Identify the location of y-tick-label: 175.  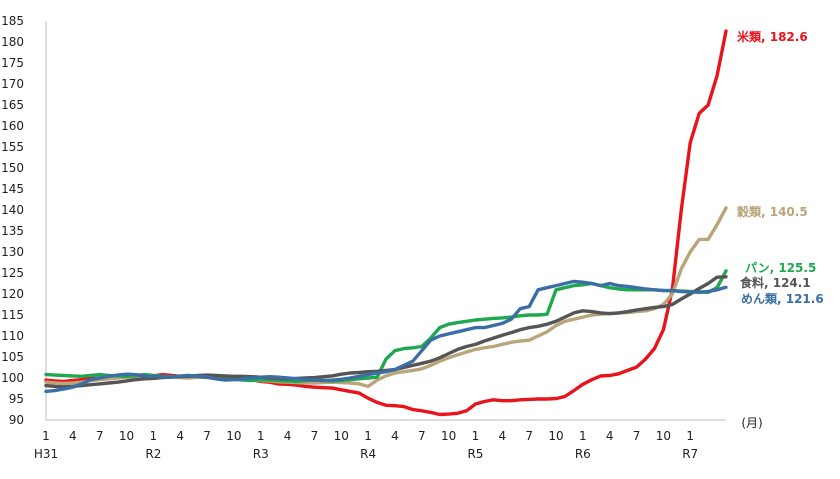
(12, 63).